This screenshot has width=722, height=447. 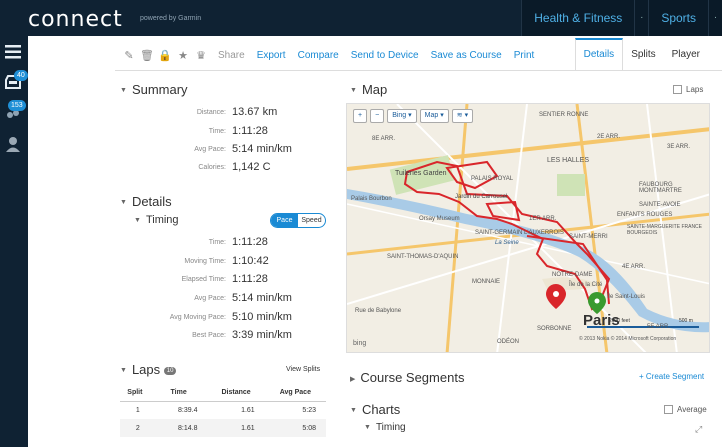 What do you see at coordinates (609, 137) in the screenshot?
I see `map-label: 2E ARR.` at bounding box center [609, 137].